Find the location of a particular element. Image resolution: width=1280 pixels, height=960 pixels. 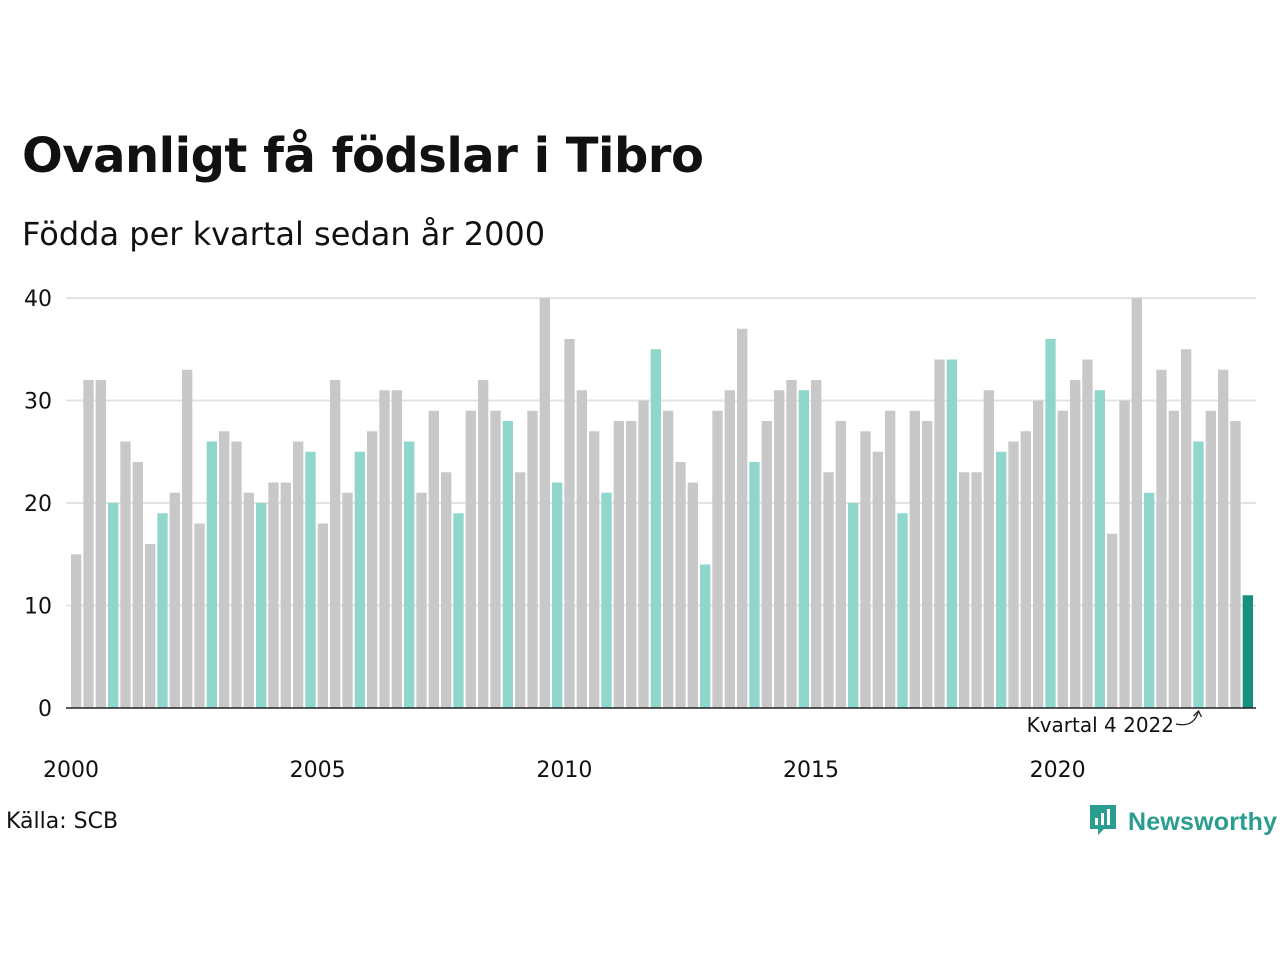

annotation-label: Kvartal 4 2022 is located at coordinates (1100, 725).